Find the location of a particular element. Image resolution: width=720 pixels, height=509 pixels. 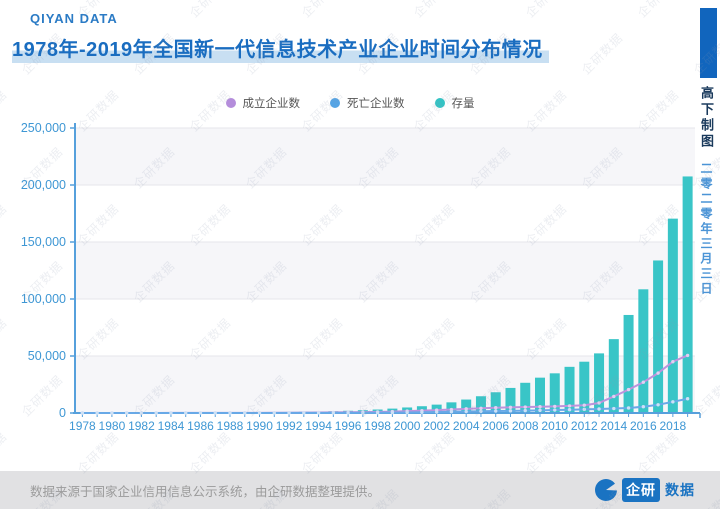

svg-text: 1990 is located at coordinates (259, 426).